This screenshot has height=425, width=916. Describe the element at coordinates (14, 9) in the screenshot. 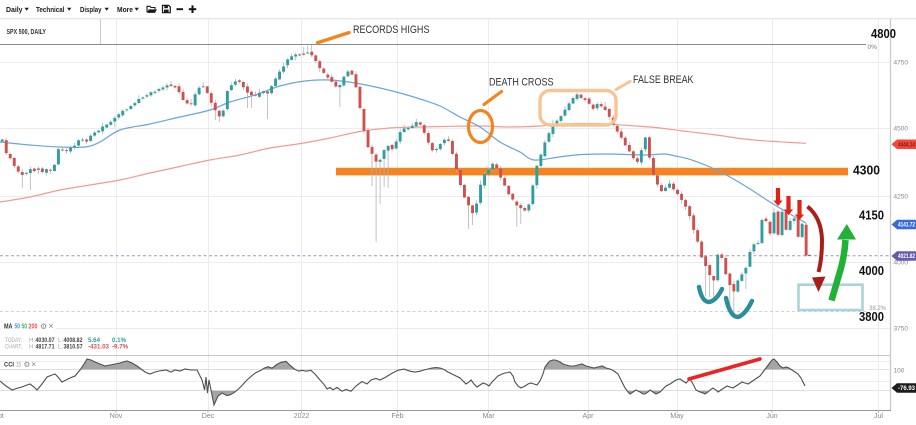

I see `svg-text: Daily` at that location.